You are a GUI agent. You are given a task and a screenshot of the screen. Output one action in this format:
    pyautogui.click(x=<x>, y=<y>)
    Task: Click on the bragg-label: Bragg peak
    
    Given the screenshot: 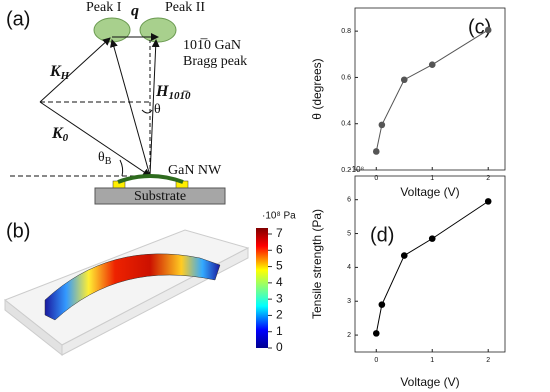 What is the action you would take?
    pyautogui.click(x=215, y=61)
    